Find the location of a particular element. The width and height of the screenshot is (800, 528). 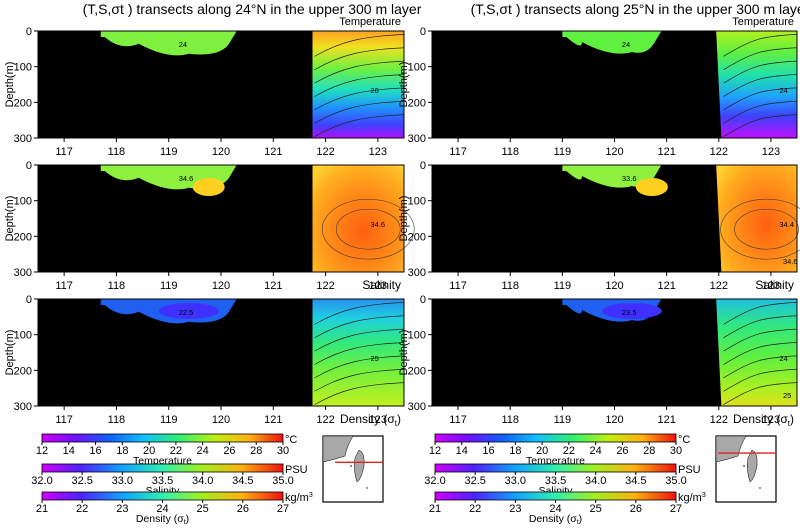

colorbar-tick-label: 21 is located at coordinates (42, 509).